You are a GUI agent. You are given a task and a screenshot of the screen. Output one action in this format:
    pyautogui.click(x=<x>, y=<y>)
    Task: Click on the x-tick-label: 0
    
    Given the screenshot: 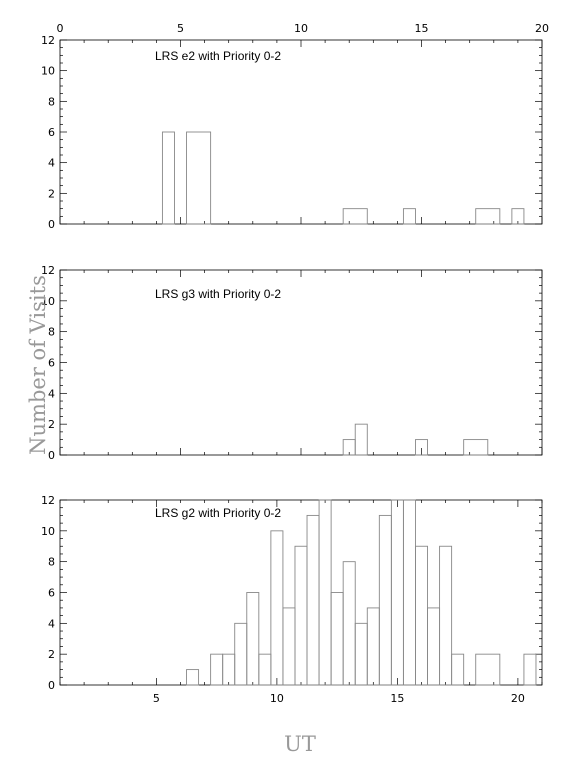 What is the action you would take?
    pyautogui.click(x=60, y=28)
    